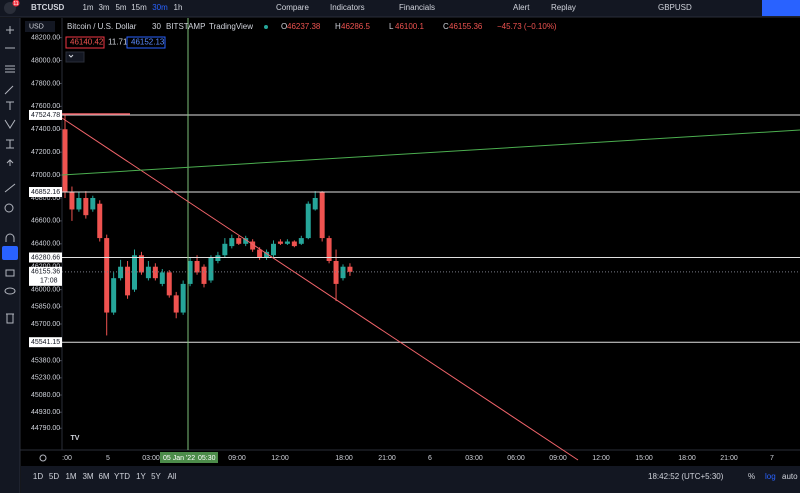  Describe the element at coordinates (151, 458) in the screenshot. I see `x-tick-label: 03:00` at that location.